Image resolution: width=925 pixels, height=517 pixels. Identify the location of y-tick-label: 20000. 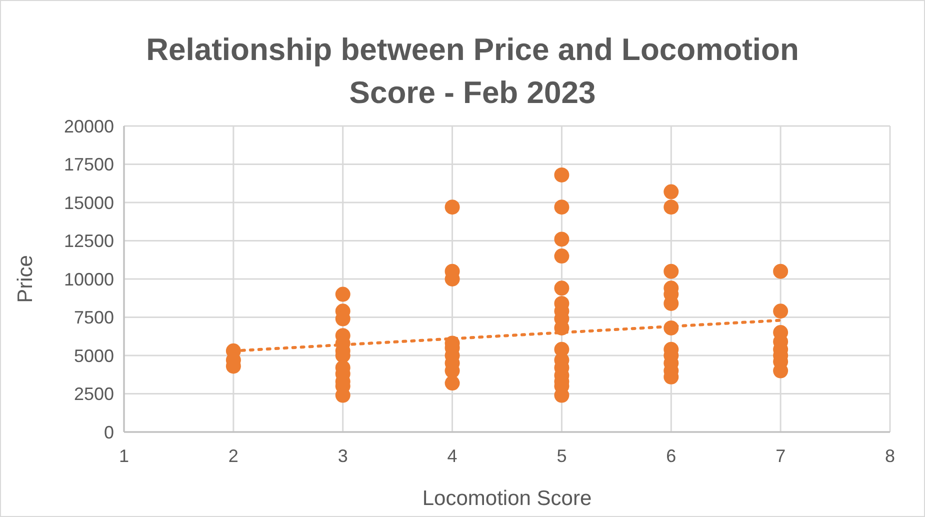
(89, 126).